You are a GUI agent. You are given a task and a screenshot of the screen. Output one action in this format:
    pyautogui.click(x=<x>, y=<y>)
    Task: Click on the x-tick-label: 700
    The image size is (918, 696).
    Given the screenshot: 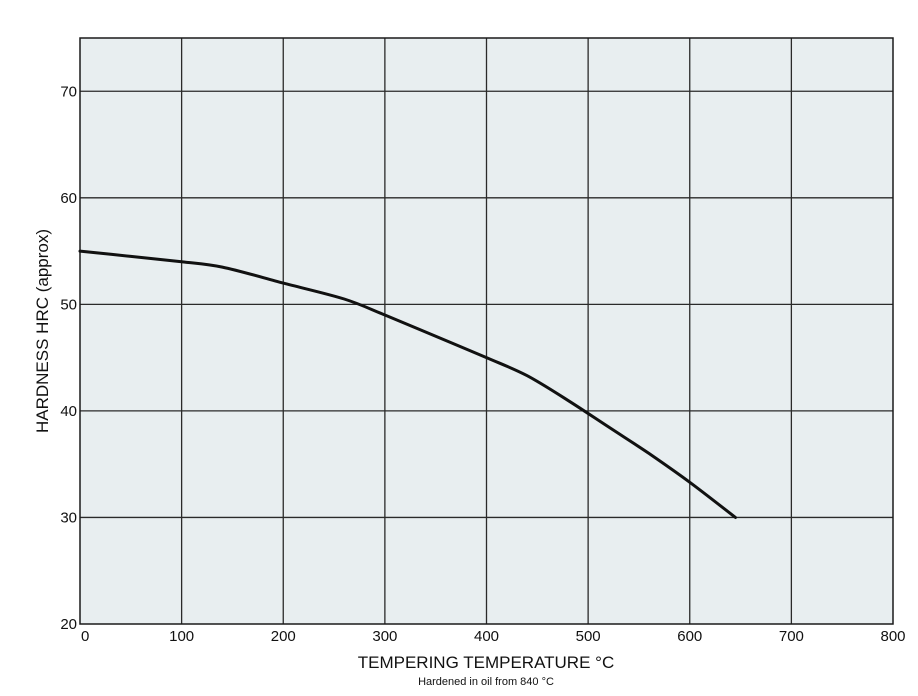 What is the action you would take?
    pyautogui.click(x=791, y=636)
    